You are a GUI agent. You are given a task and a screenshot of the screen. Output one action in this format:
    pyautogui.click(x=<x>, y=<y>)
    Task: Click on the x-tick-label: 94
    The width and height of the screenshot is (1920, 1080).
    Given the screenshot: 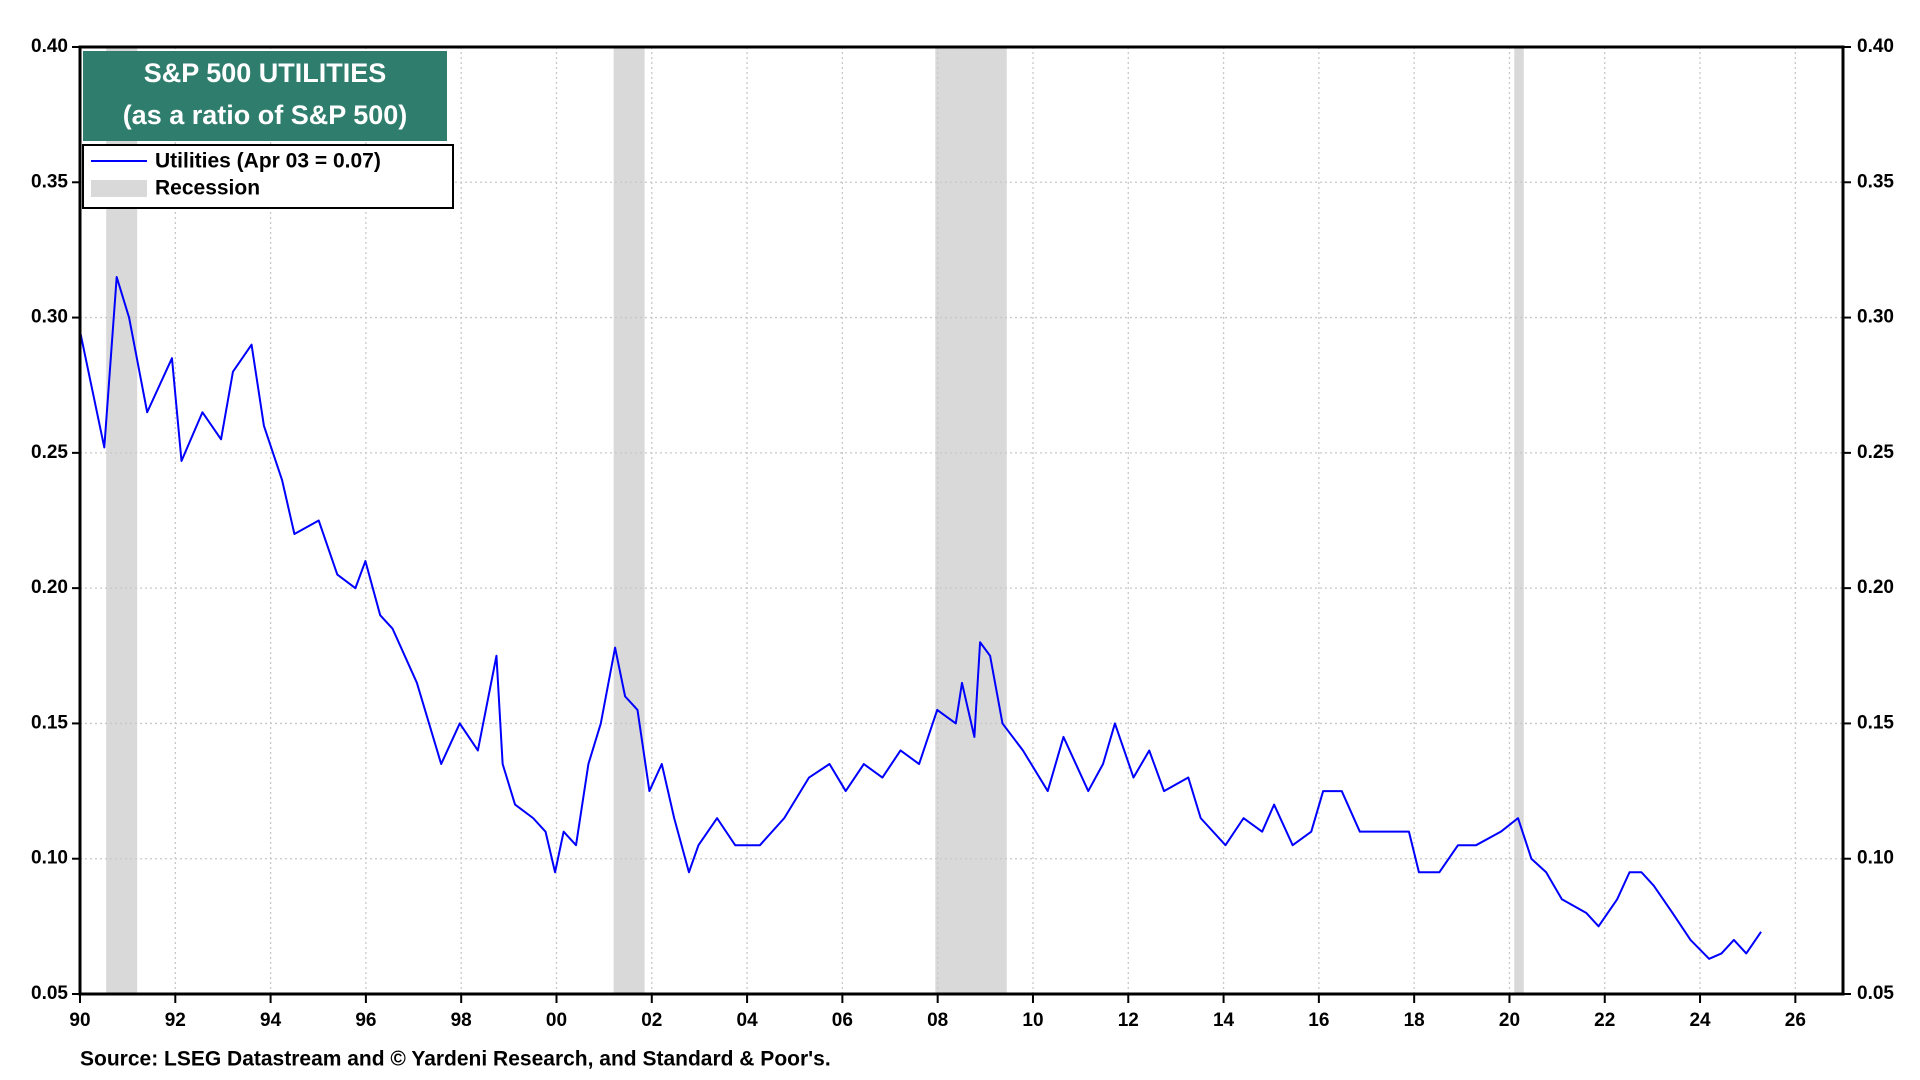 What is the action you would take?
    pyautogui.click(x=271, y=1020)
    